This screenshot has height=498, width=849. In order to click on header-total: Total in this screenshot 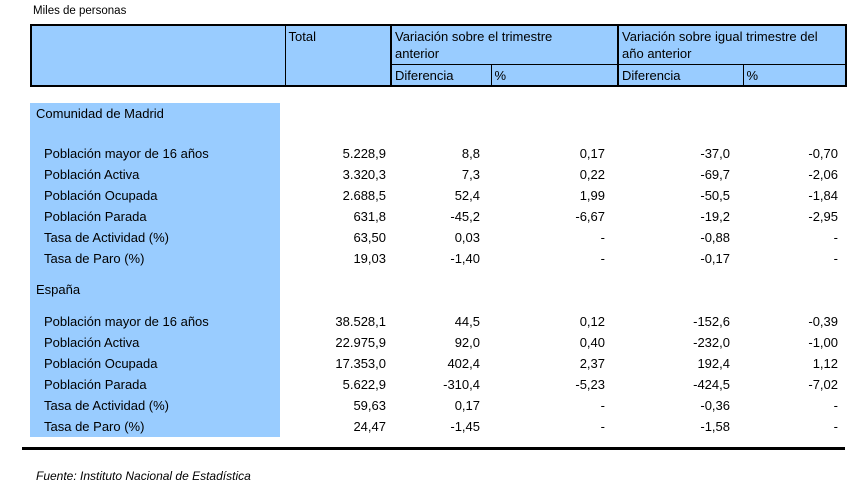, I will do `click(338, 55)`.